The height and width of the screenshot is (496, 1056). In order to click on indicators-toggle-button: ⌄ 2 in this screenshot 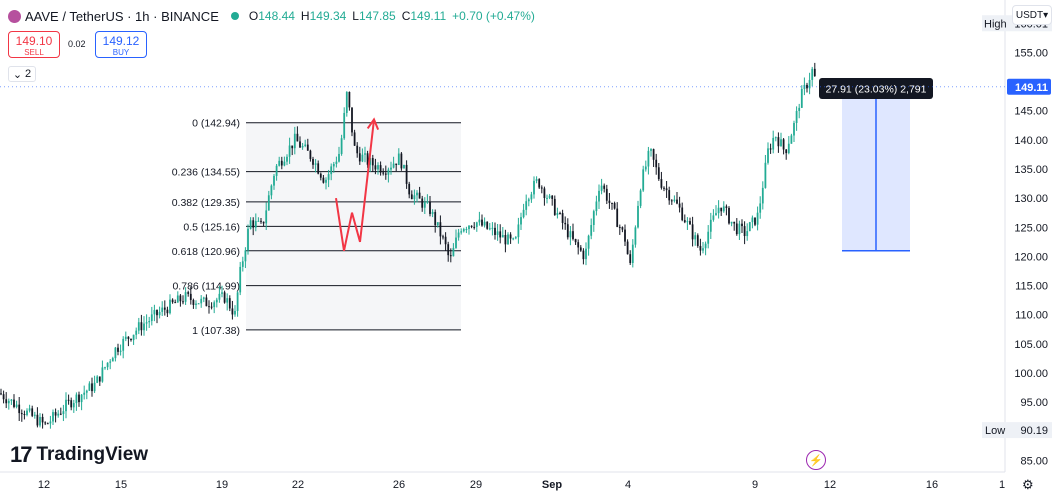, I will do `click(22, 74)`.